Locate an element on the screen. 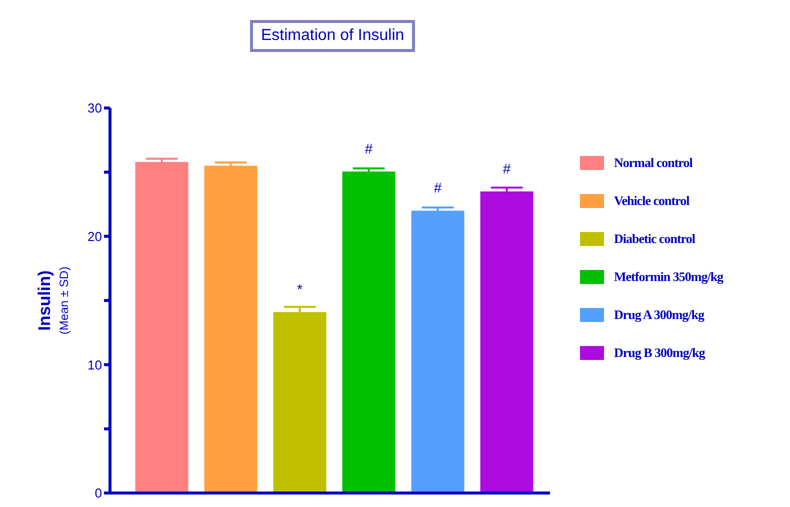 This screenshot has height=507, width=790. legend-label: Metformin 350mg/kg is located at coordinates (669, 276).